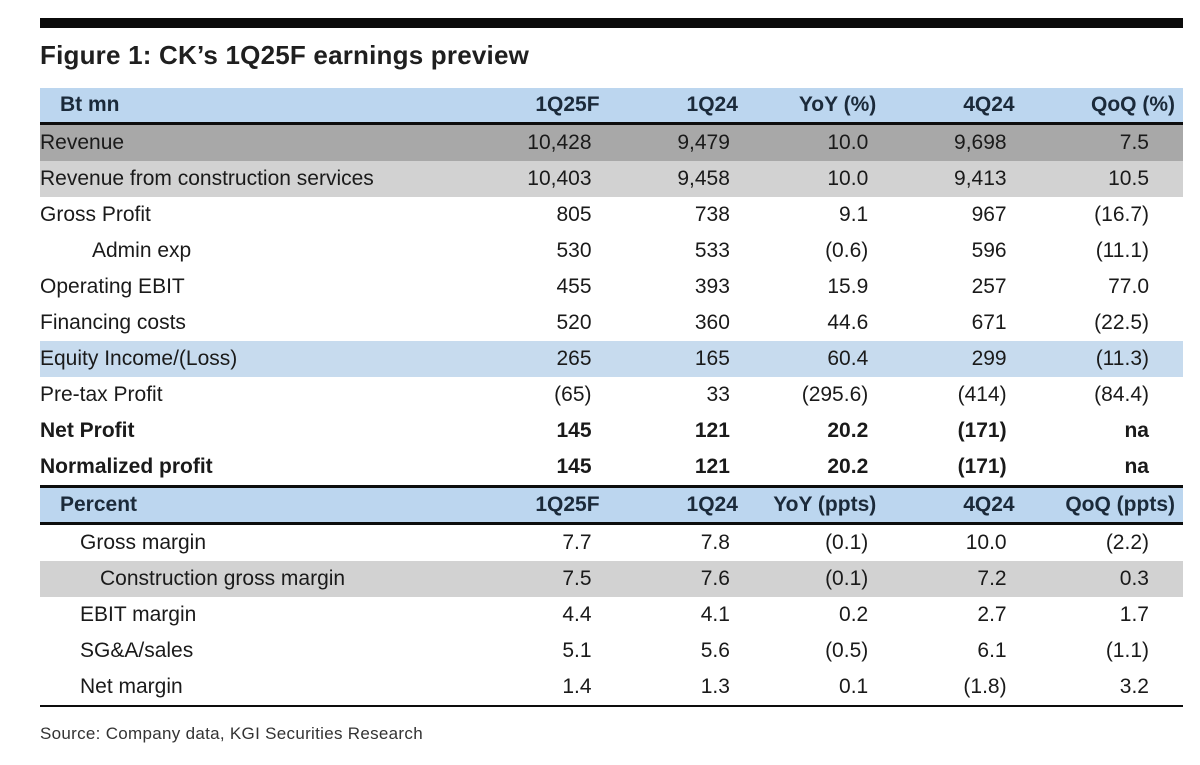 This screenshot has width=1200, height=765. I want to click on value-cell: 77.0, so click(1128, 286).